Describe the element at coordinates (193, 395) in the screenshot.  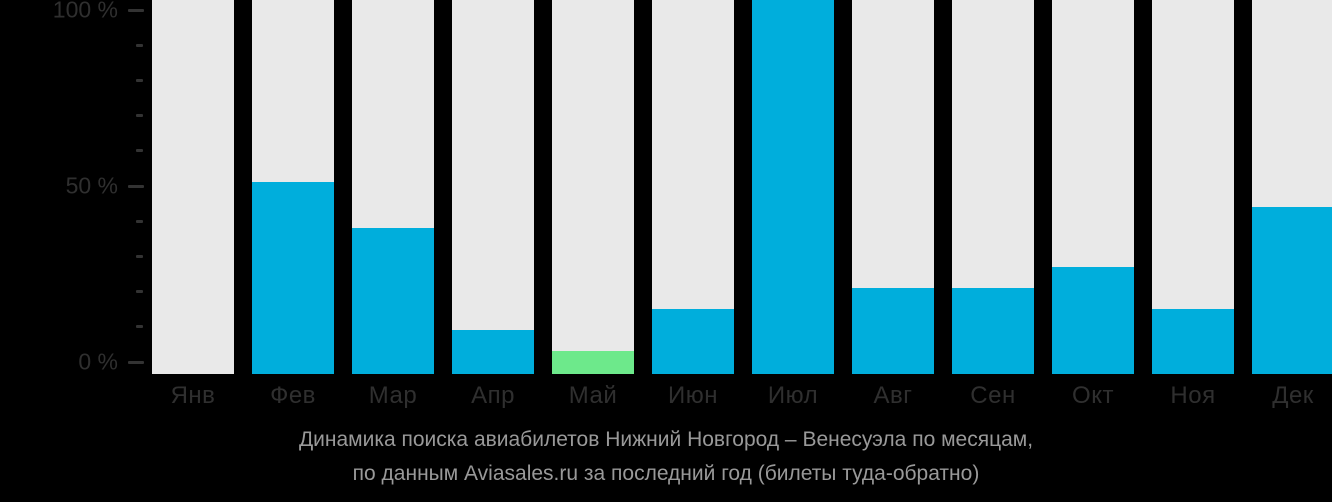
I see `month-label: Янв` at that location.